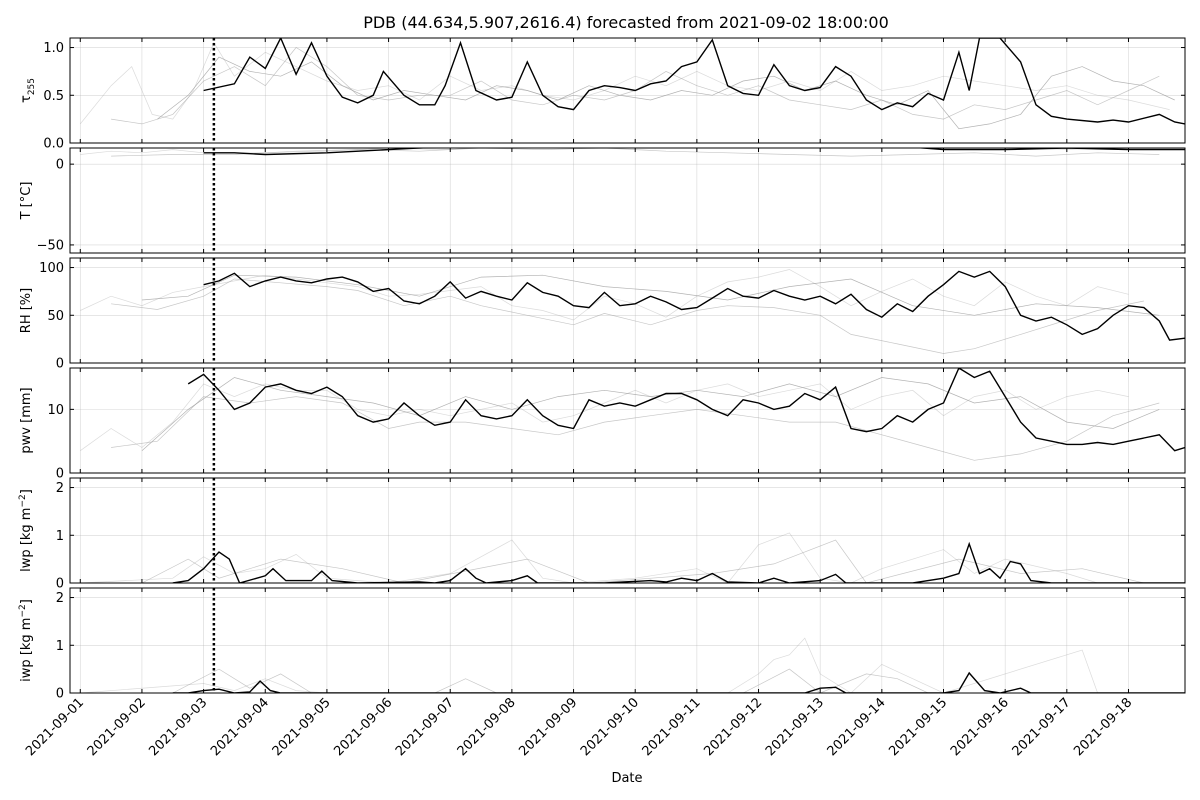 This screenshot has height=800, width=1200. I want to click on x-axis-label: Date, so click(626, 778).